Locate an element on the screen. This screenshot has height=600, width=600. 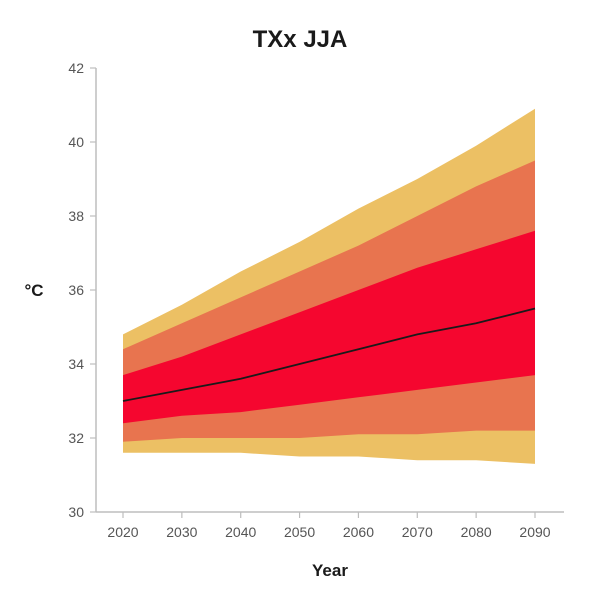
x-tick-label: 2060 is located at coordinates (358, 532).